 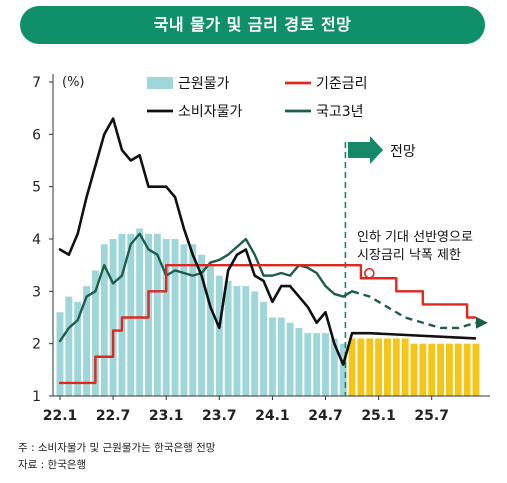 I want to click on y-tick-label: 1, so click(x=36, y=397).